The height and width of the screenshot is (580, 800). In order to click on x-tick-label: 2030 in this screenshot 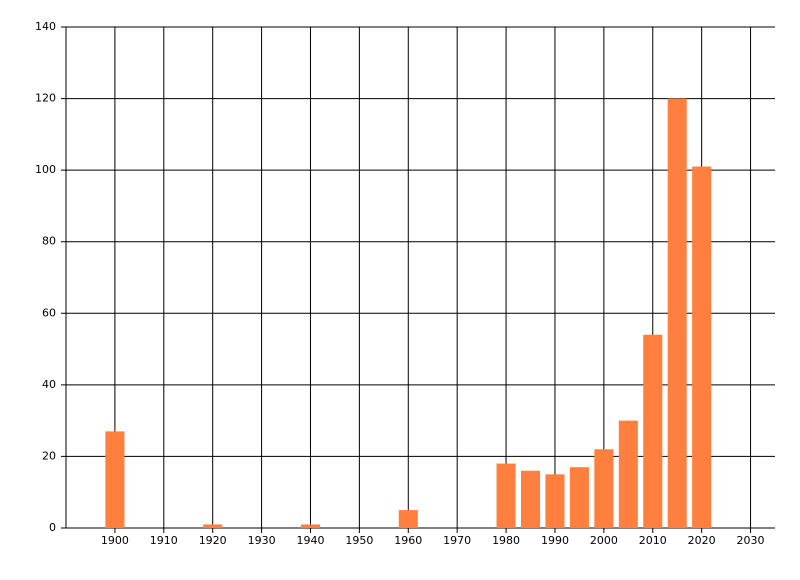, I will do `click(751, 540)`.